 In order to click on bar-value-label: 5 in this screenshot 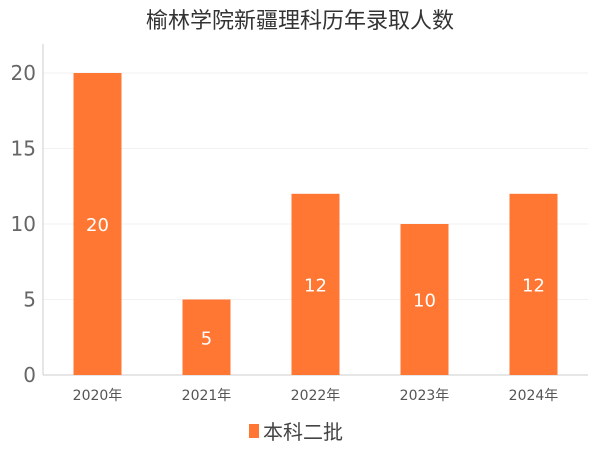, I will do `click(206, 338)`.